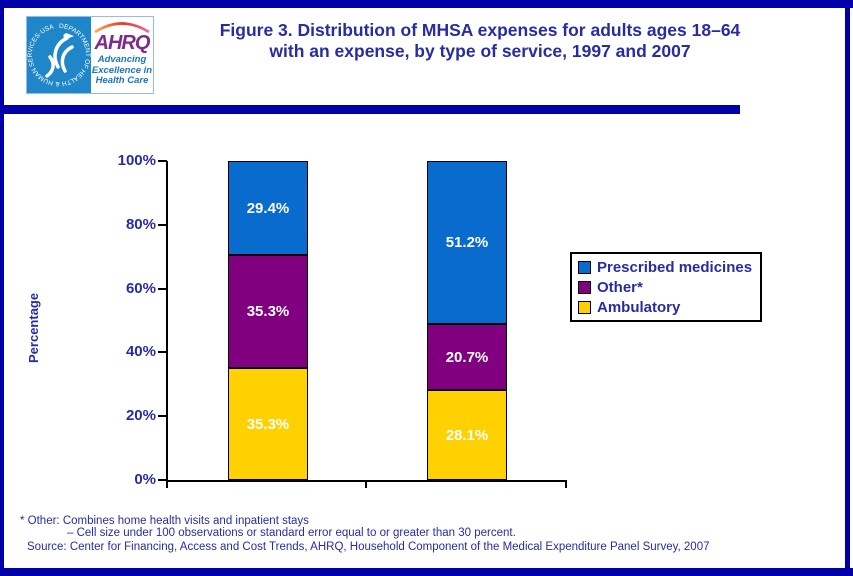 The height and width of the screenshot is (576, 853). I want to click on ahrq-wordmark: AHRQ, so click(122, 43).